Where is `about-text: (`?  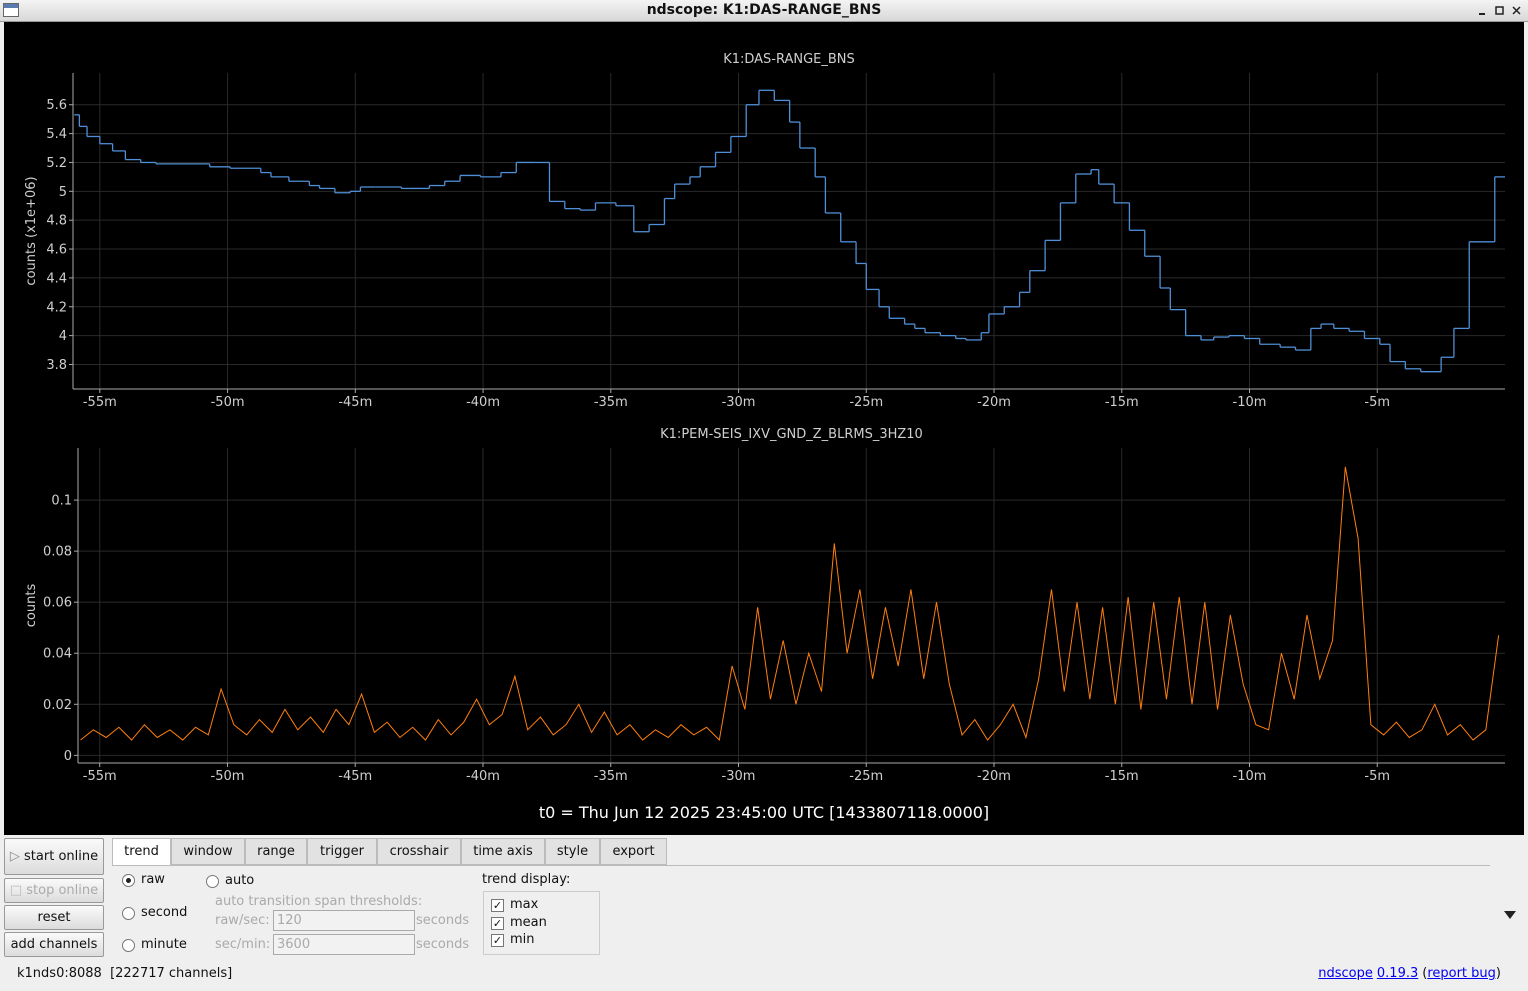
about-text: ( is located at coordinates (1425, 973).